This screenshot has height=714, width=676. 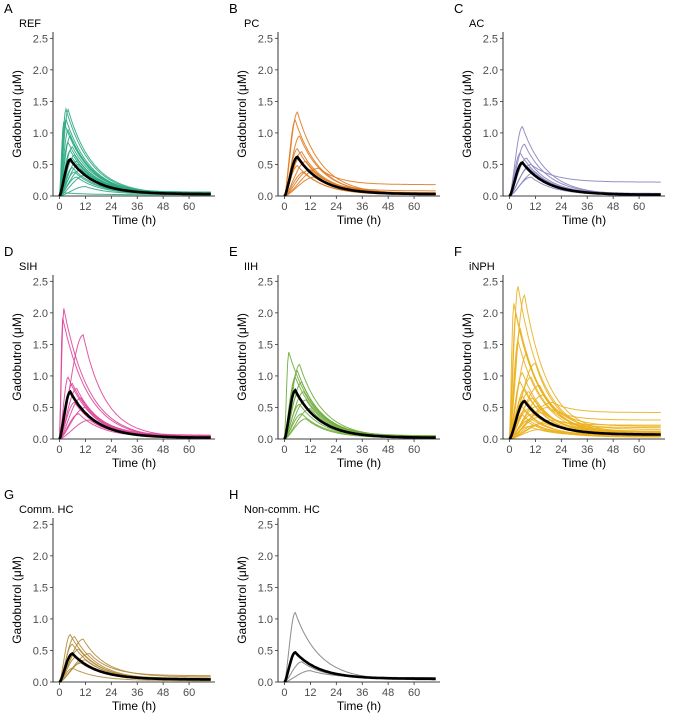 I want to click on panel-letter: G, so click(x=9, y=494).